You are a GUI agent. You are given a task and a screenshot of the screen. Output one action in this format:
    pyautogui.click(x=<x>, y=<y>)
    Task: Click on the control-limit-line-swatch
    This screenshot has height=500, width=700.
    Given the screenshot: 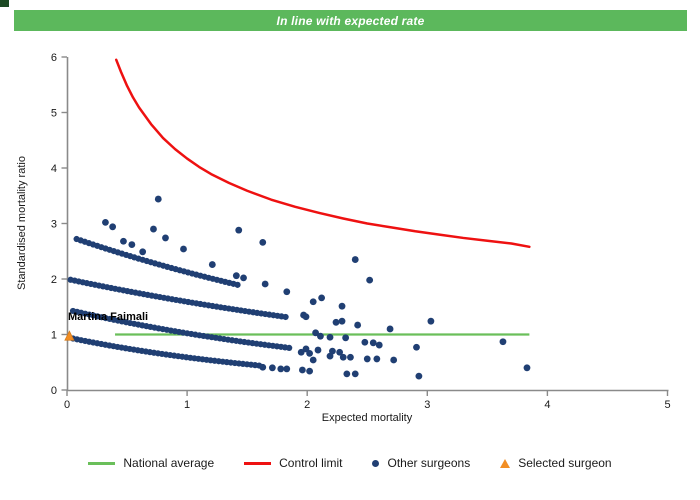 What is the action you would take?
    pyautogui.click(x=258, y=463)
    